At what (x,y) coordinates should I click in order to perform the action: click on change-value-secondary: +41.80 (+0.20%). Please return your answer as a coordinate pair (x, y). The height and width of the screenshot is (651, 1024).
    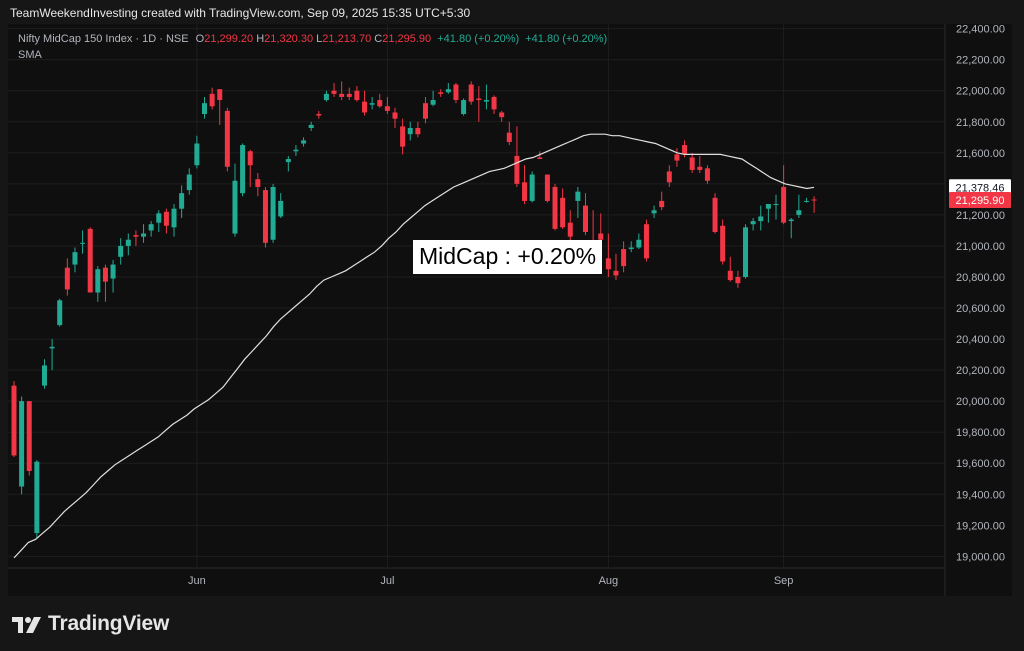
    Looking at the image, I should click on (566, 39).